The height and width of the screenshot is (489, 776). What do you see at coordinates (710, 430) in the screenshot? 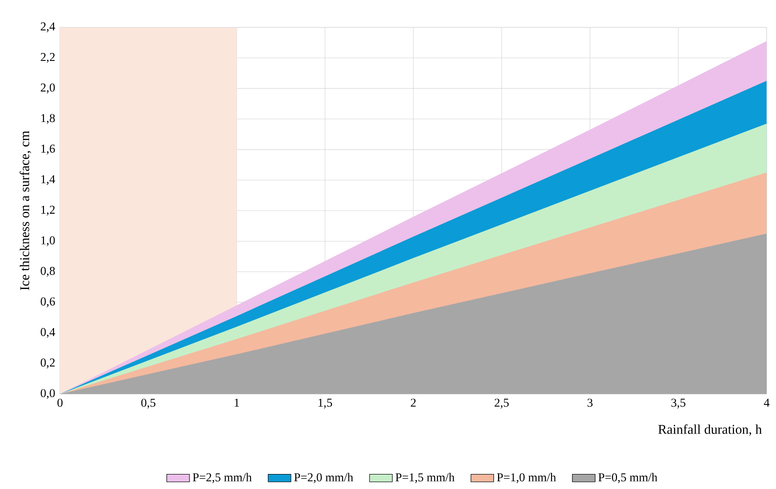
I see `x-axis-title: Rainfall duration, h` at bounding box center [710, 430].